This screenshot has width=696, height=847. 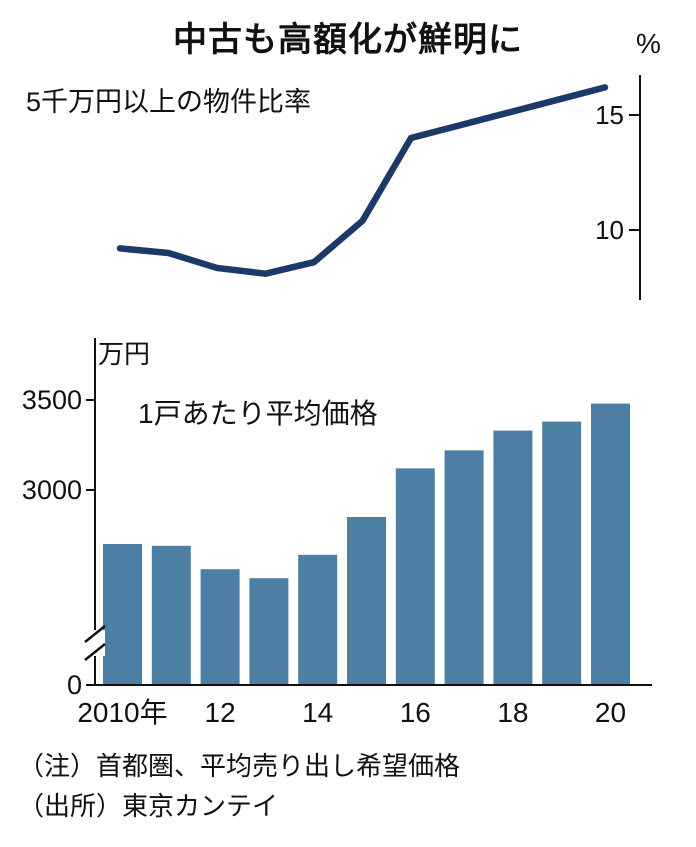 What do you see at coordinates (220, 712) in the screenshot?
I see `x-tick-label: 12` at bounding box center [220, 712].